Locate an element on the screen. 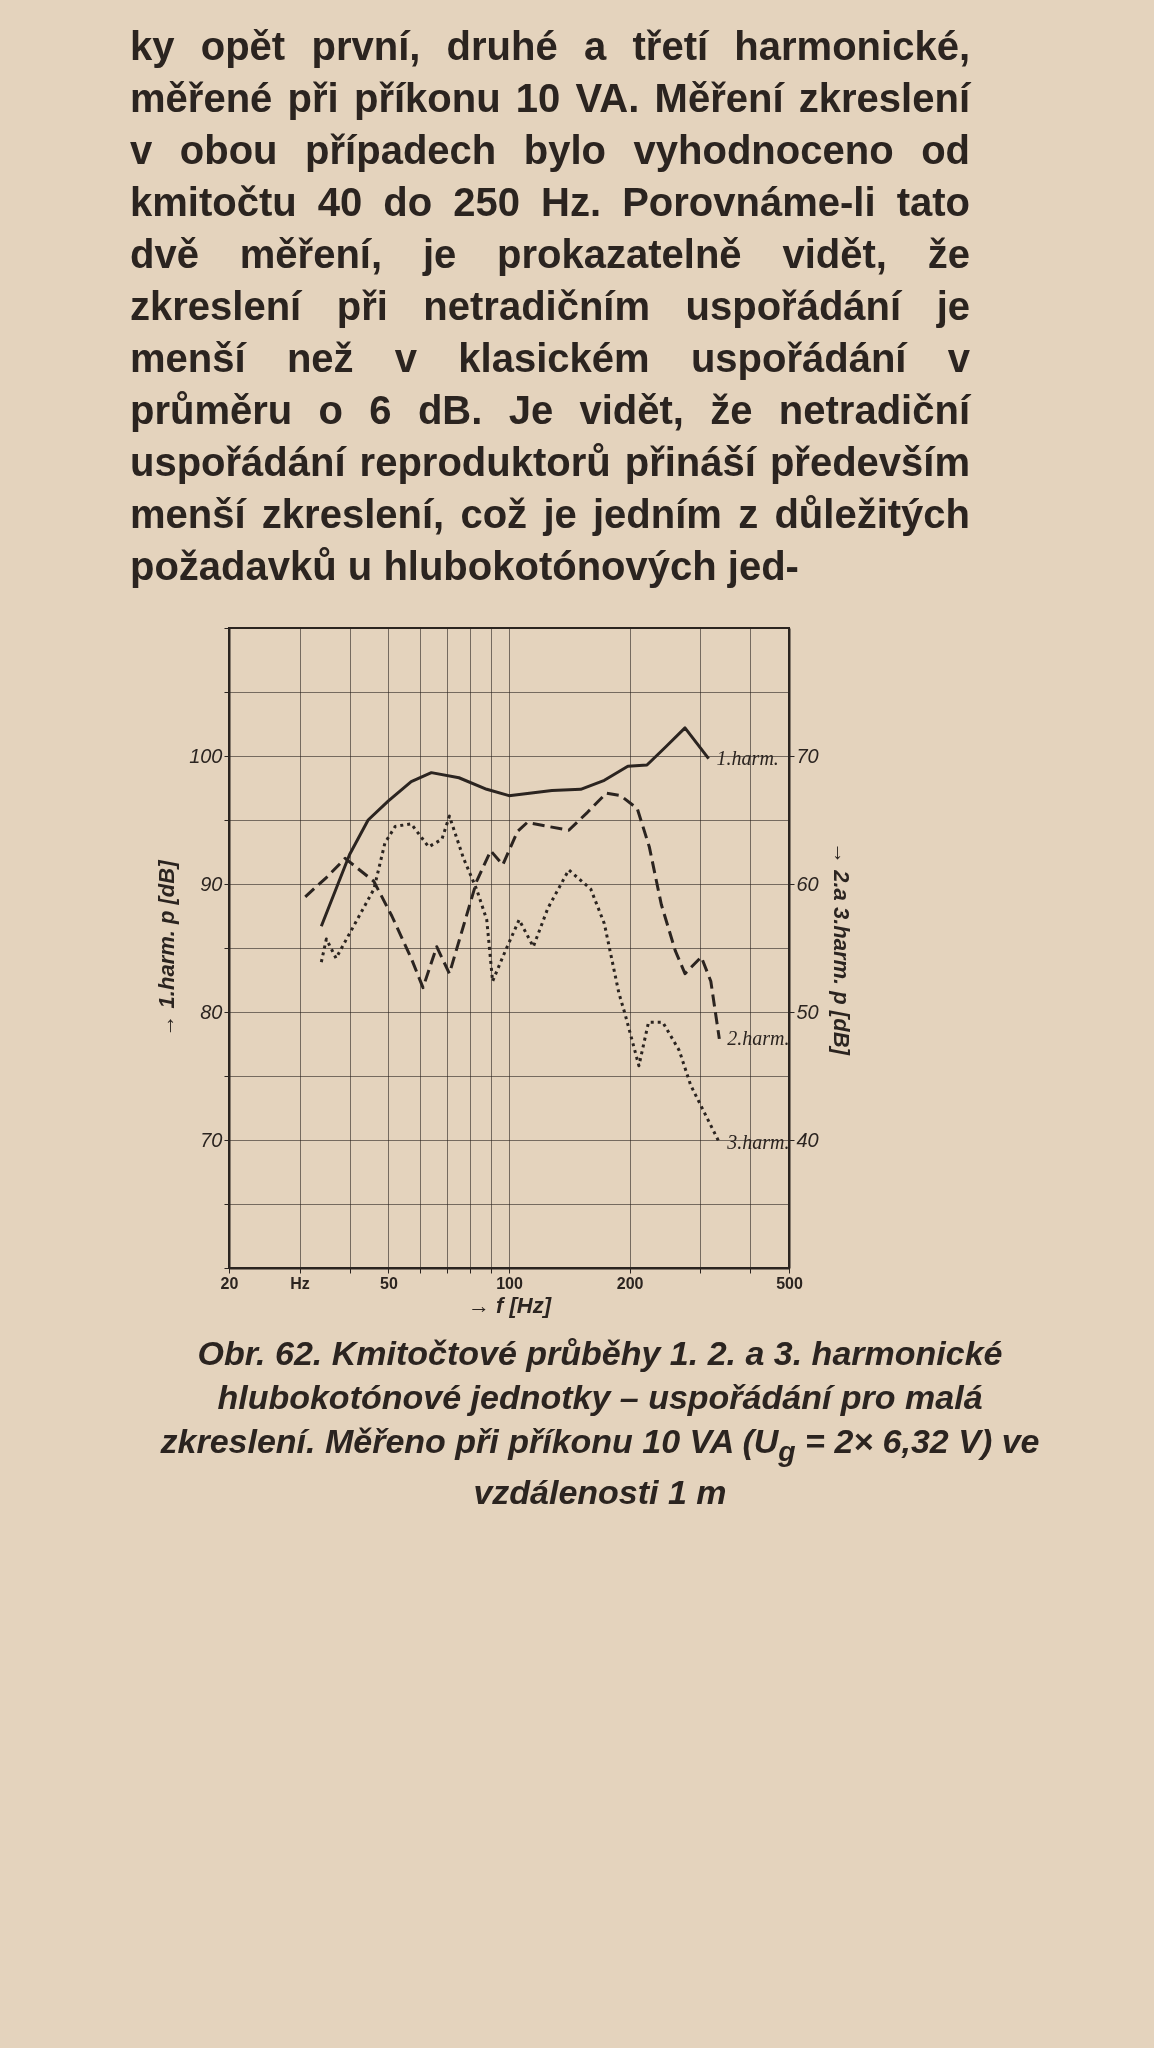 Image resolution: width=1154 pixels, height=2048 pixels. x-tick-label: 100 is located at coordinates (509, 1283).